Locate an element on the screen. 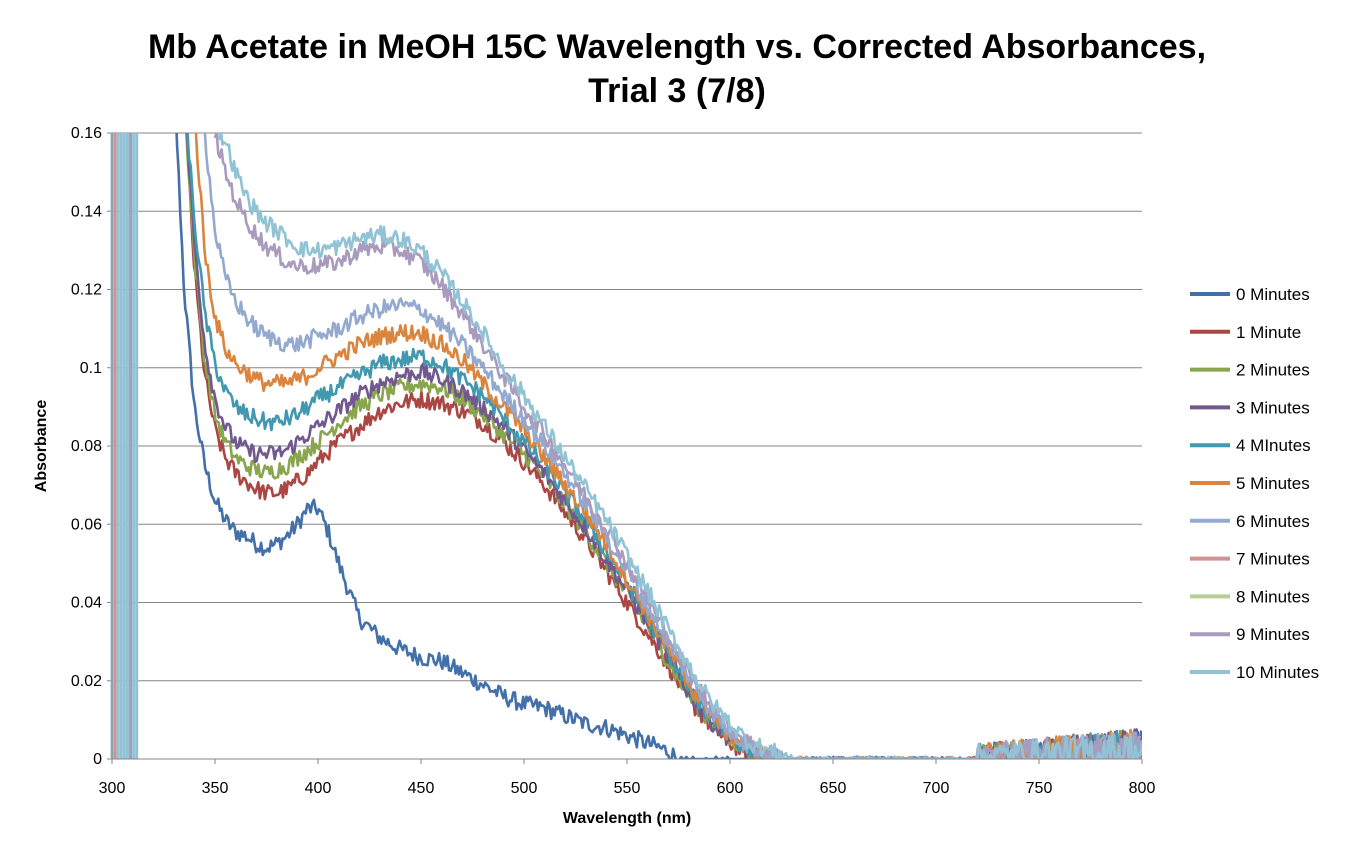  y-axis-ticks: 0 0.02 0.04 0.06 0.08 0.1 0.12 0.14 0.16 is located at coordinates (91, 446).